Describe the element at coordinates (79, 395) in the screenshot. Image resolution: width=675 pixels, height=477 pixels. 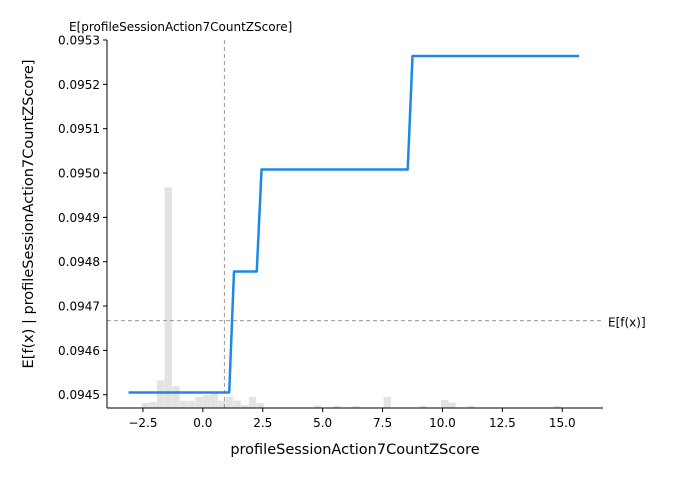
I see `y-tick-label: 0.0945` at that location.